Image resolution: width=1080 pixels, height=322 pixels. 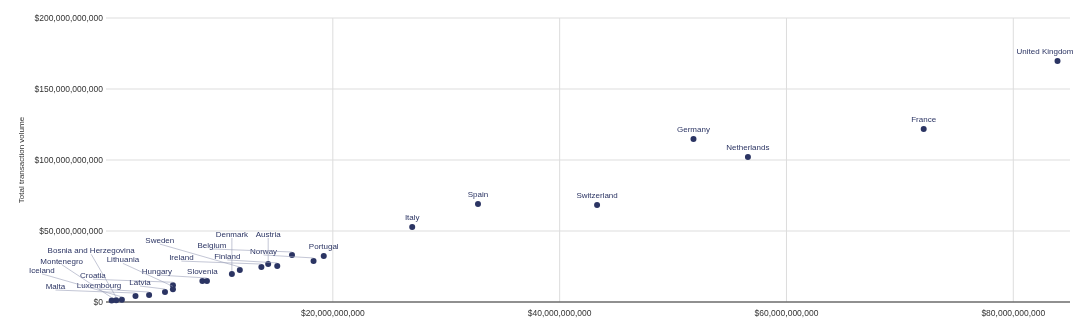 What do you see at coordinates (71, 231) in the screenshot?
I see `y-tick-label: $50,000,000,000` at bounding box center [71, 231].